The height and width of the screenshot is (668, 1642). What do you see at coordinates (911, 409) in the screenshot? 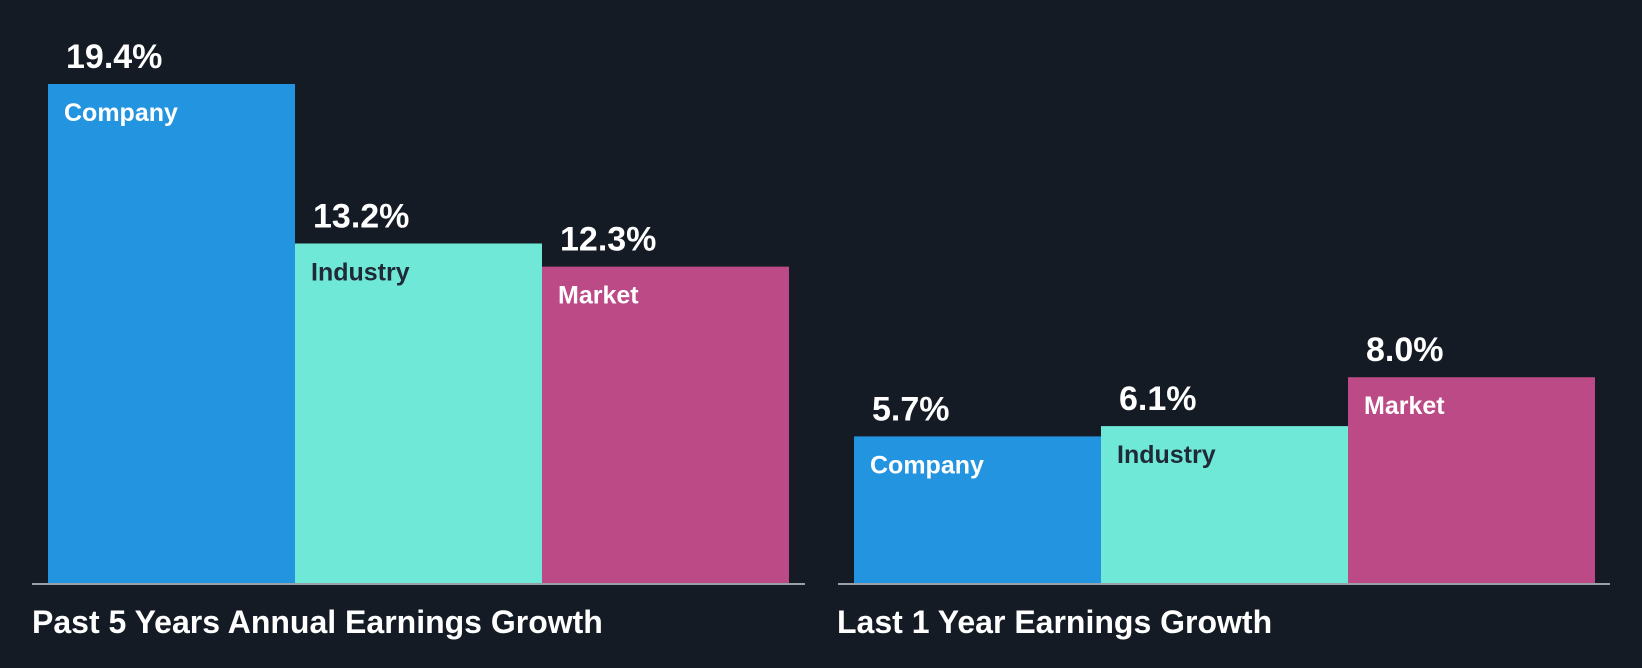
I see `value-label-company-1: 5.7%` at bounding box center [911, 409].